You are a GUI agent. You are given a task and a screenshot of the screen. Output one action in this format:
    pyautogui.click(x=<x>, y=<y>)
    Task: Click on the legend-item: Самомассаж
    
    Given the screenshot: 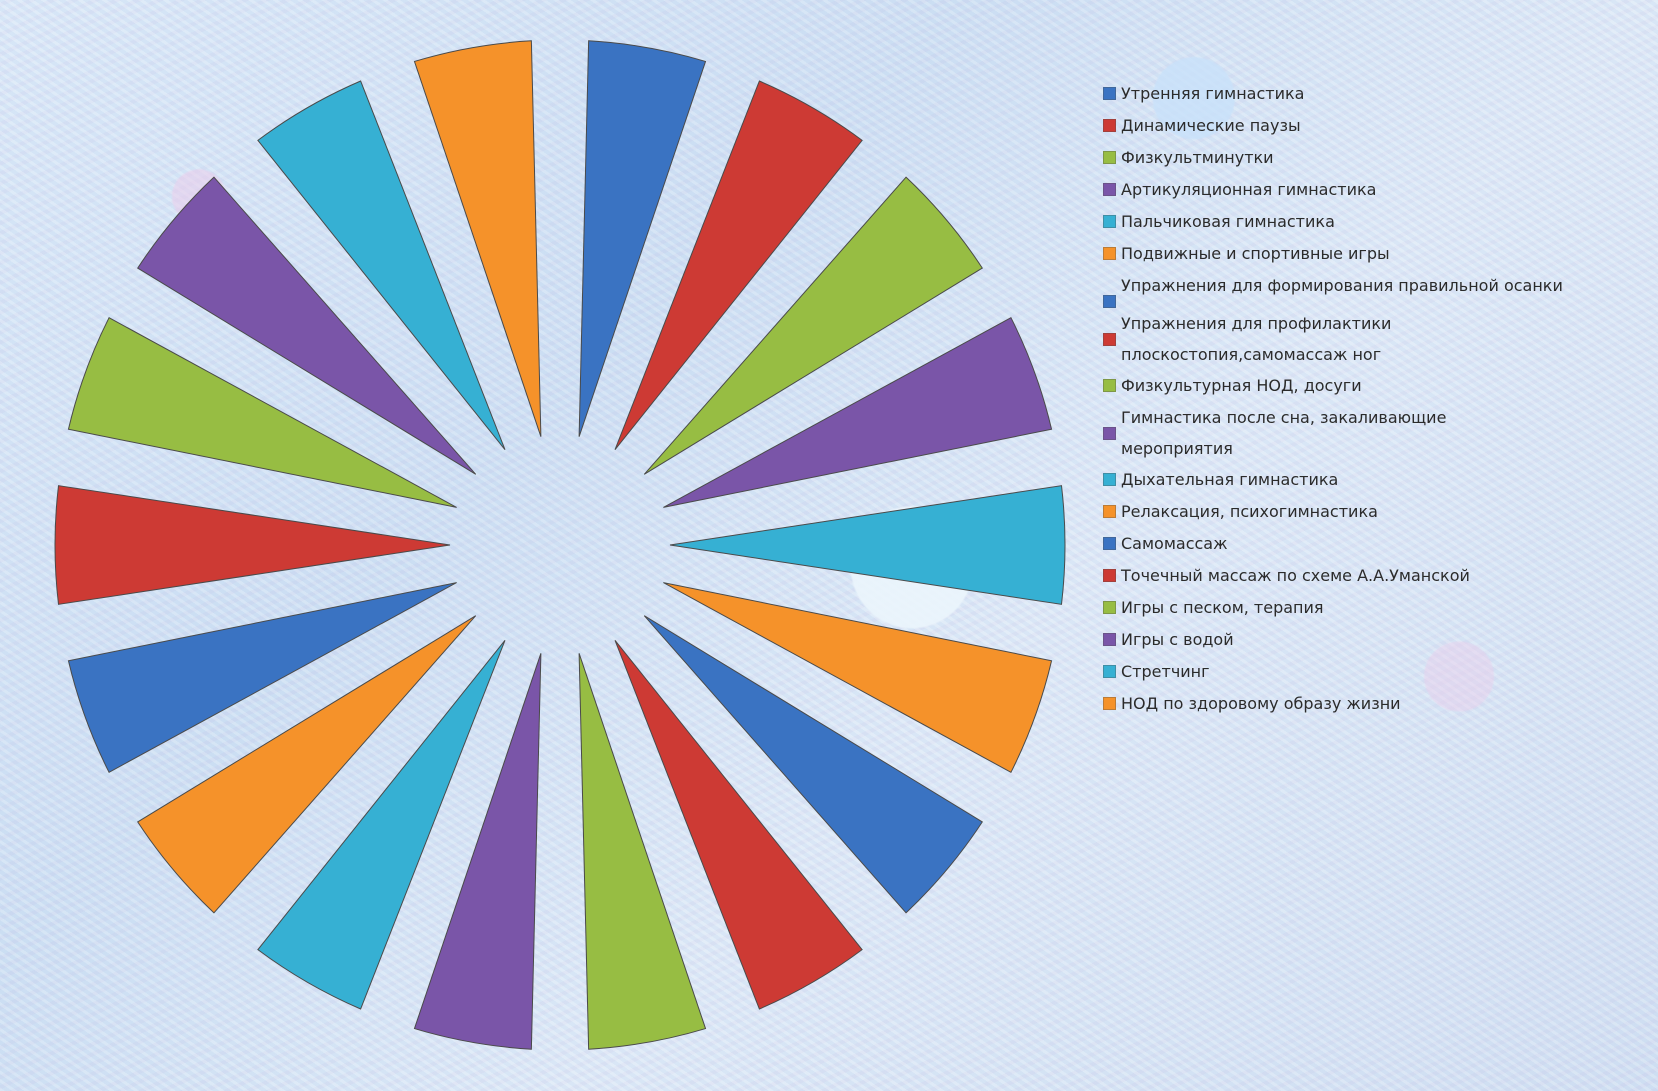 What is the action you would take?
    pyautogui.click(x=1375, y=544)
    